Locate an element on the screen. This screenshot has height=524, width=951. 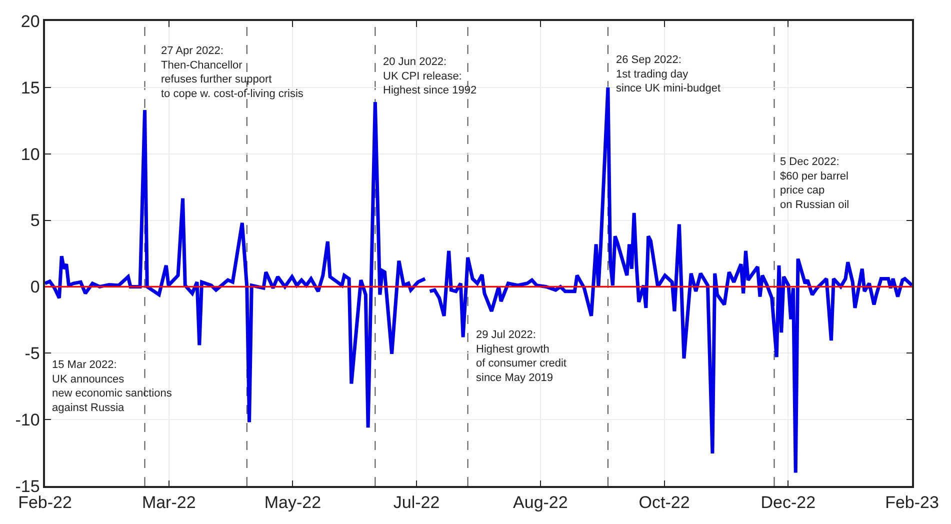
y-tick-label: 10 is located at coordinates (30, 154).